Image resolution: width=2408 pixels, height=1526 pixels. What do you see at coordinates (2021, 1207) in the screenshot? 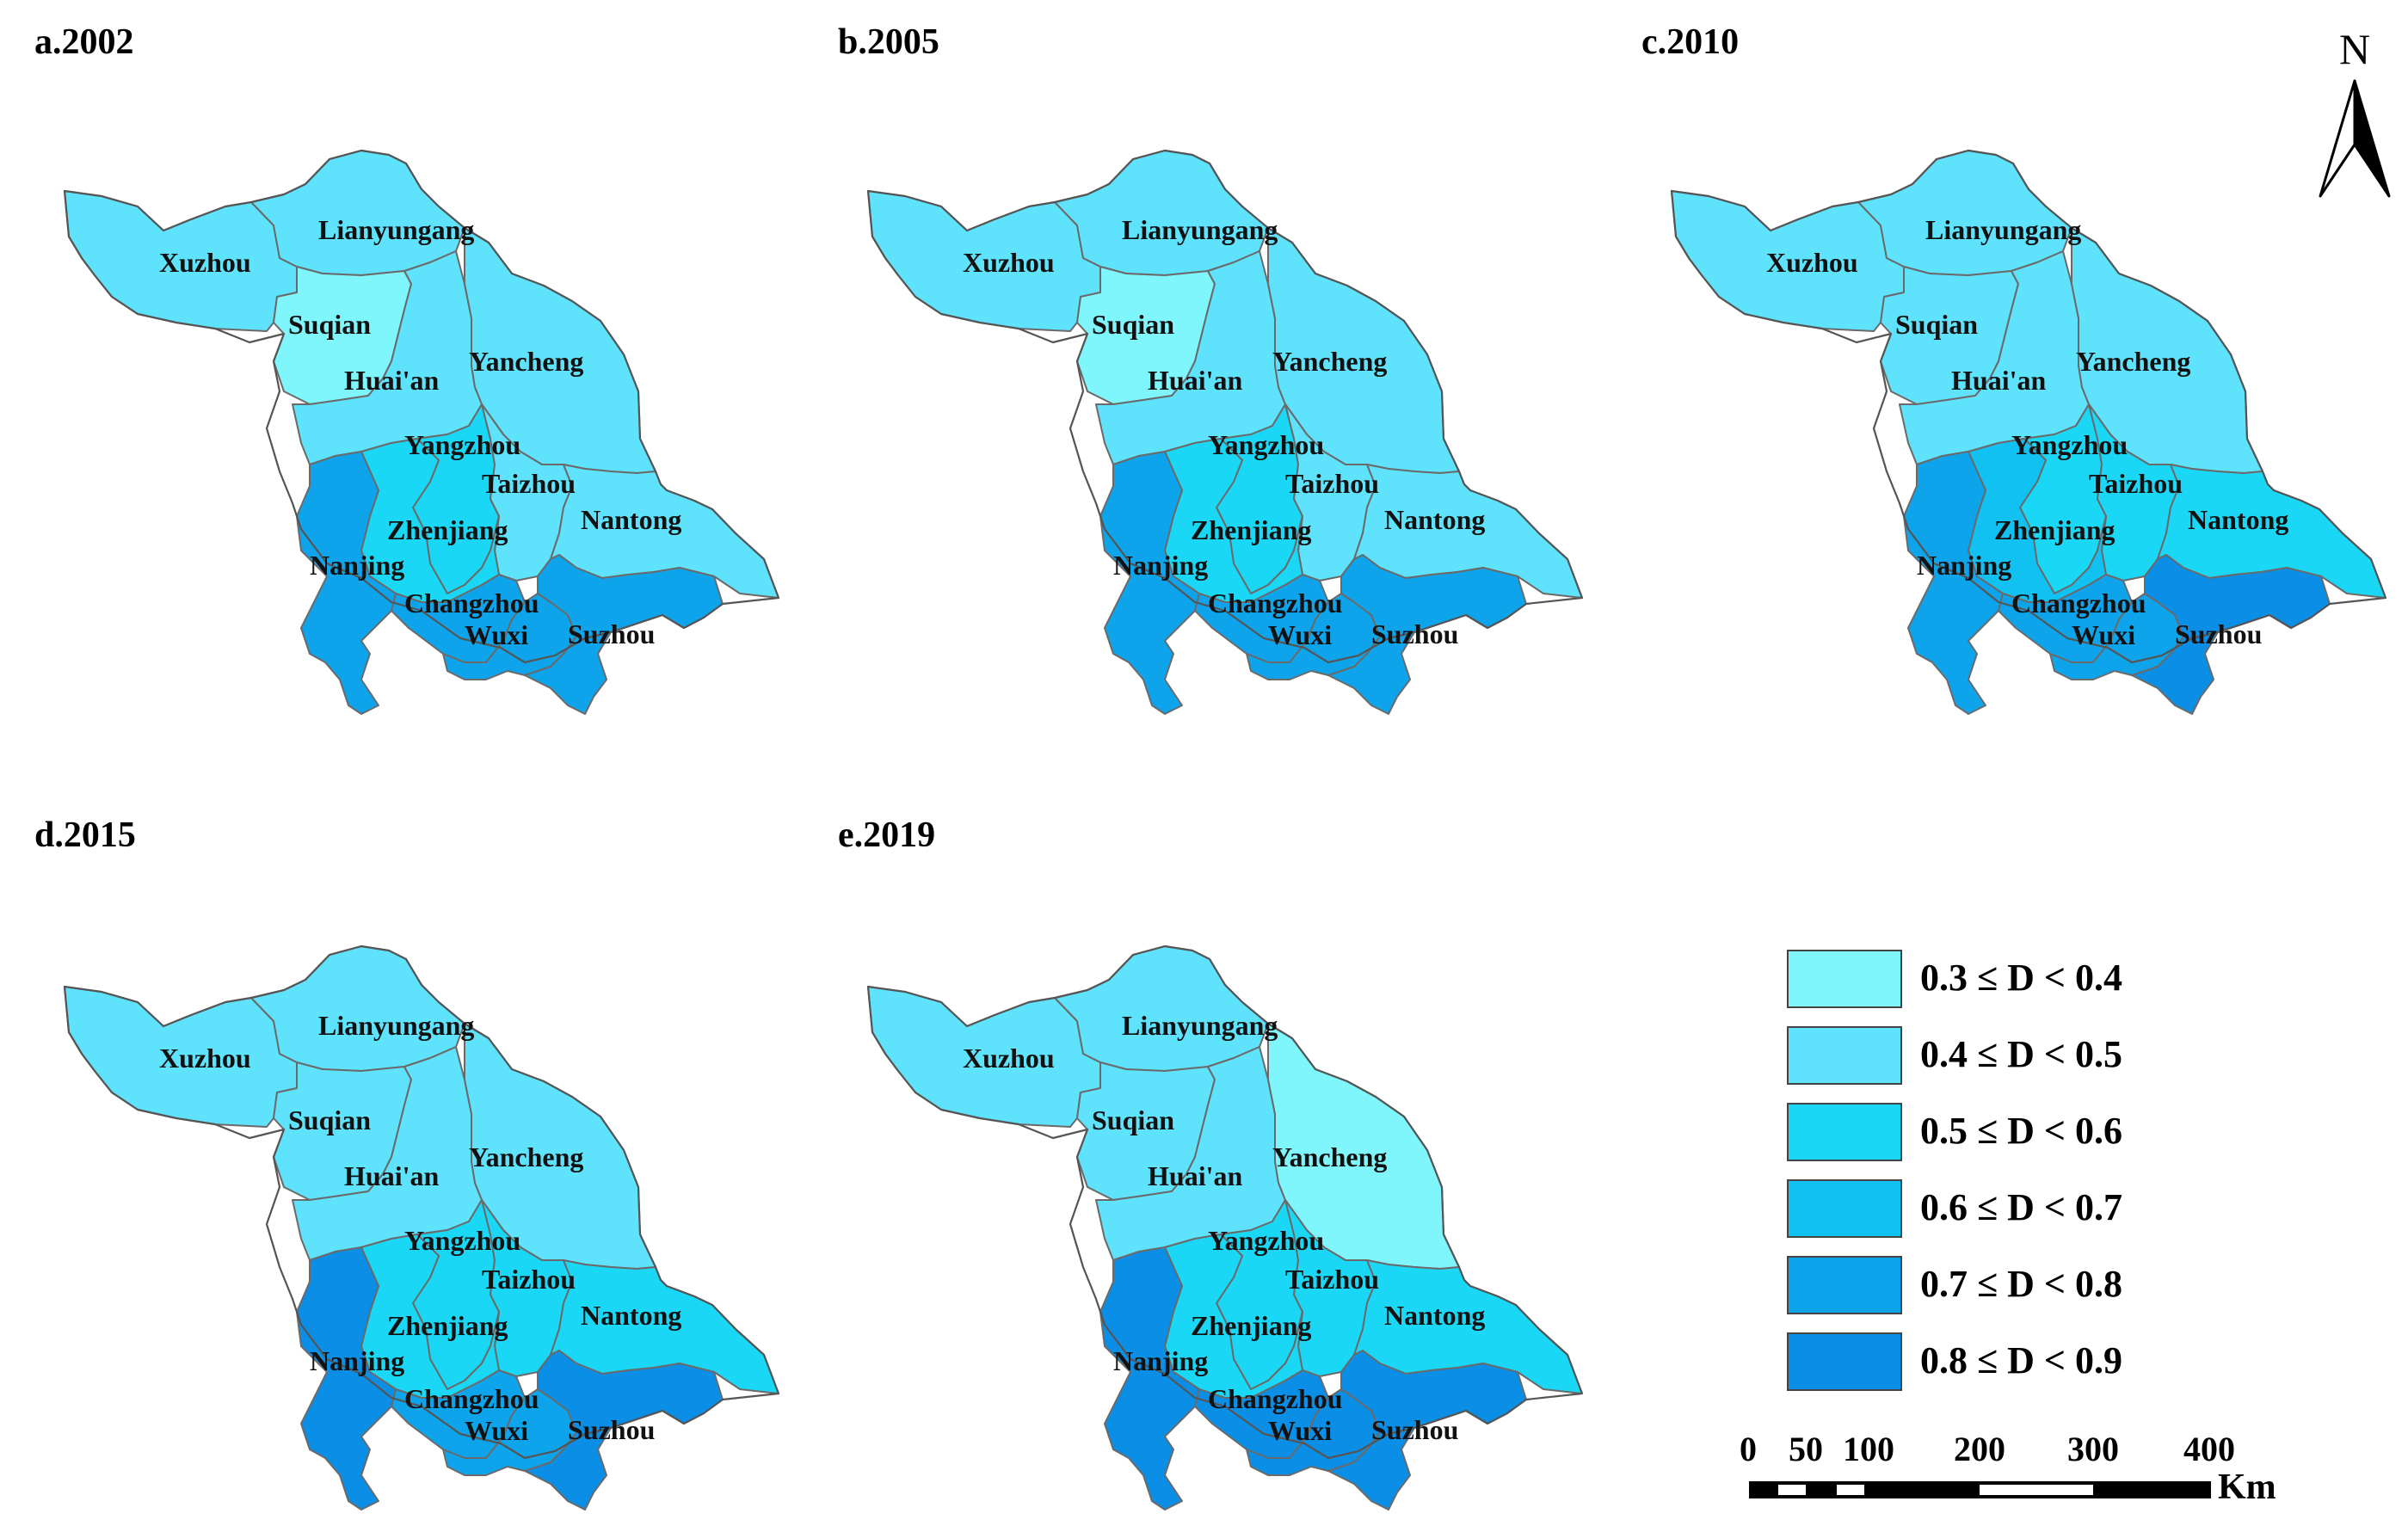
I see `legend-label: 0.6 ≤ D < 0.7` at bounding box center [2021, 1207].